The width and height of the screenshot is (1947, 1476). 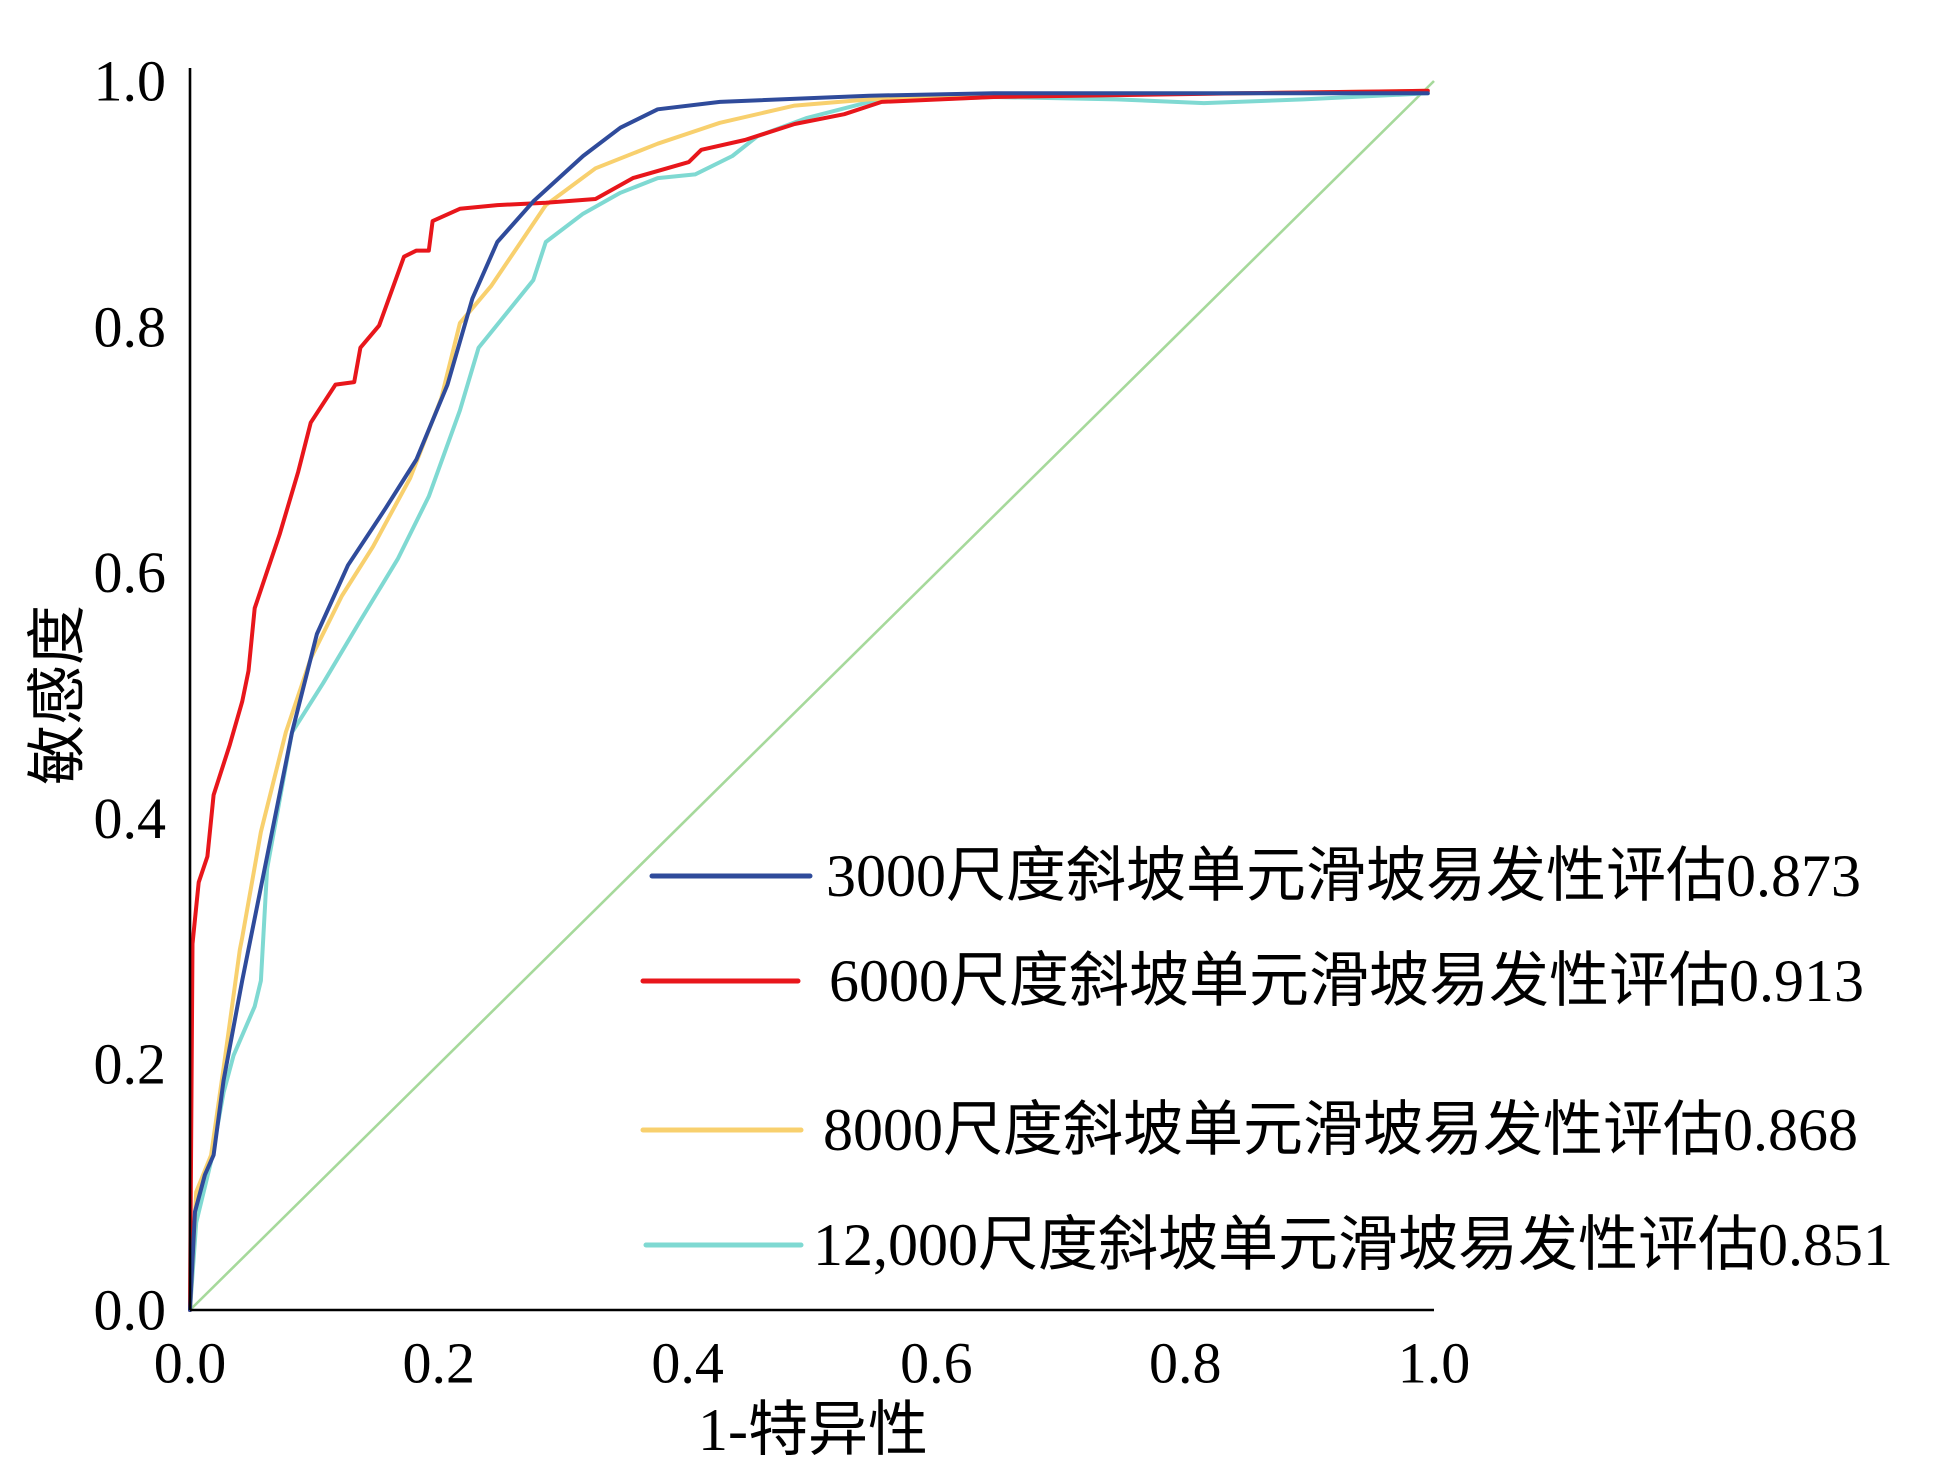 I want to click on legend-label: 12,000尺度斜坡单元滑坡易发性评估0.851, so click(x=1353, y=1245).